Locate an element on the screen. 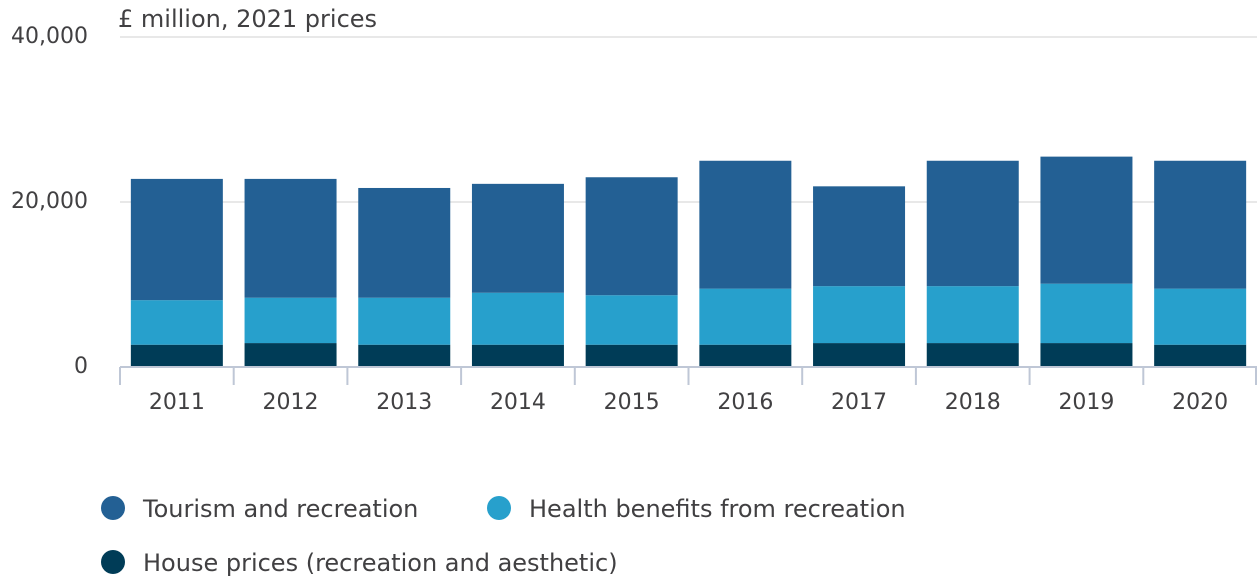  x-tick-label: 2019 is located at coordinates (1086, 402).